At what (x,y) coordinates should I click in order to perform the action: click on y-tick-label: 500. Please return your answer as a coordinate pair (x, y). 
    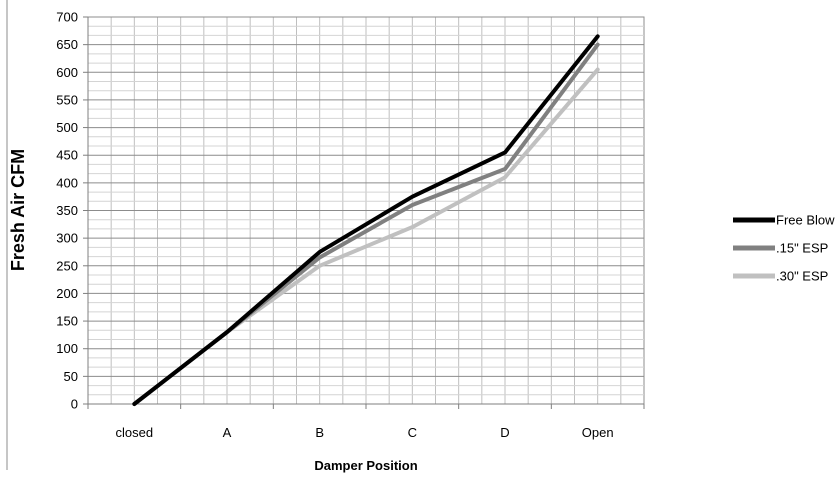
    Looking at the image, I should click on (67, 127).